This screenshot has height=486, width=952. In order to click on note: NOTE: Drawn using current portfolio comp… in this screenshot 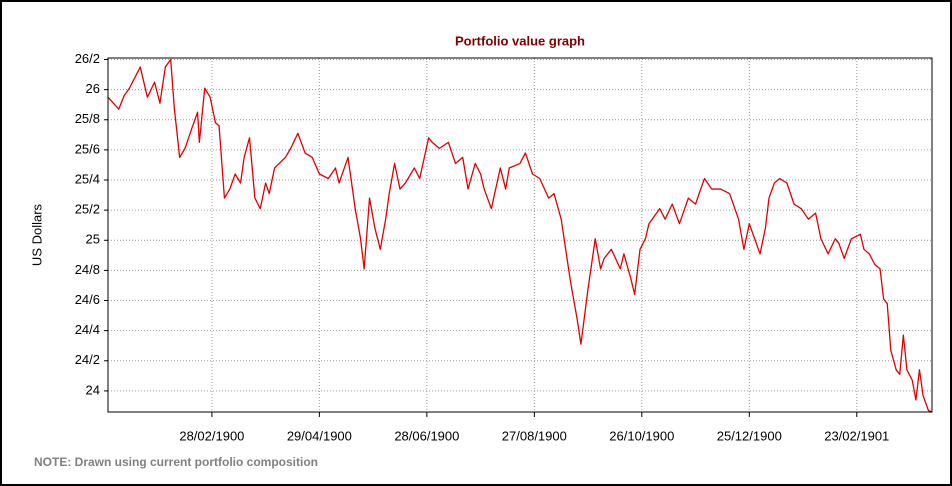, I will do `click(176, 462)`.